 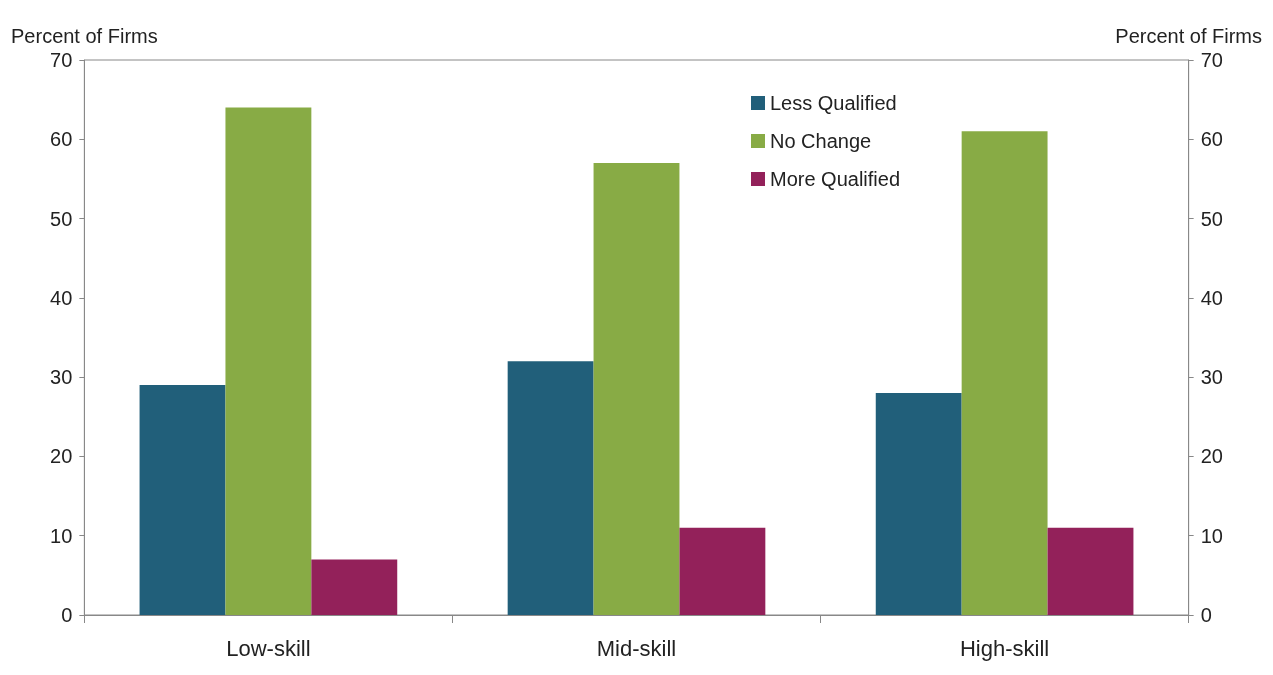 What do you see at coordinates (61, 456) in the screenshot?
I see `y-tick-label: 20` at bounding box center [61, 456].